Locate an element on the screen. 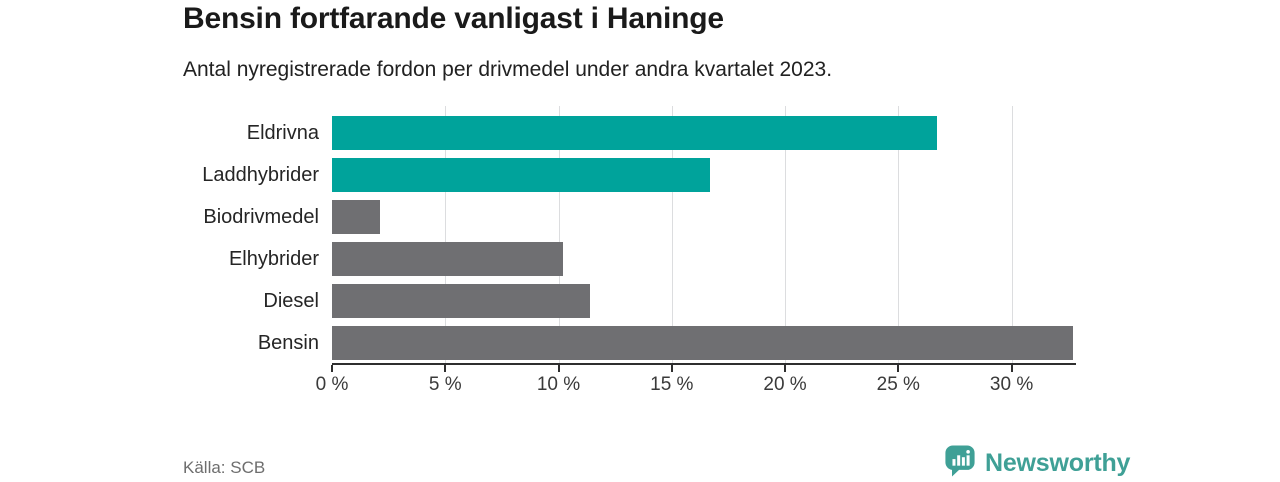  category-label: Laddhybrider is located at coordinates (260, 175).